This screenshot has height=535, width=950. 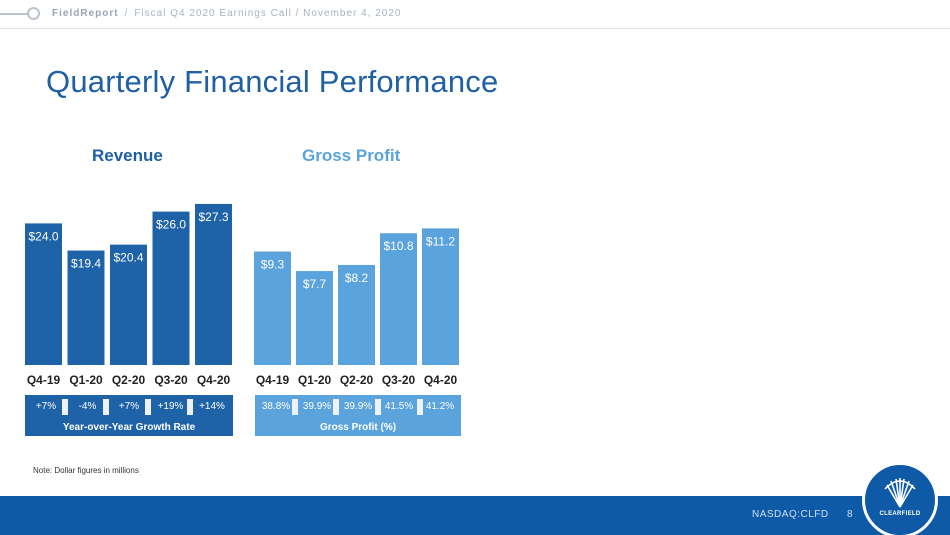 What do you see at coordinates (276, 406) in the screenshot?
I see `gross-margin-value: 38.8%` at bounding box center [276, 406].